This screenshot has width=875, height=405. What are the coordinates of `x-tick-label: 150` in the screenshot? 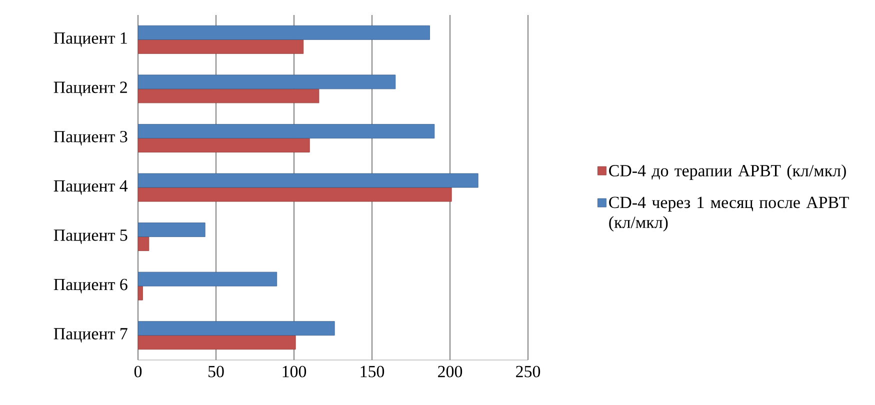 It's located at (372, 372).